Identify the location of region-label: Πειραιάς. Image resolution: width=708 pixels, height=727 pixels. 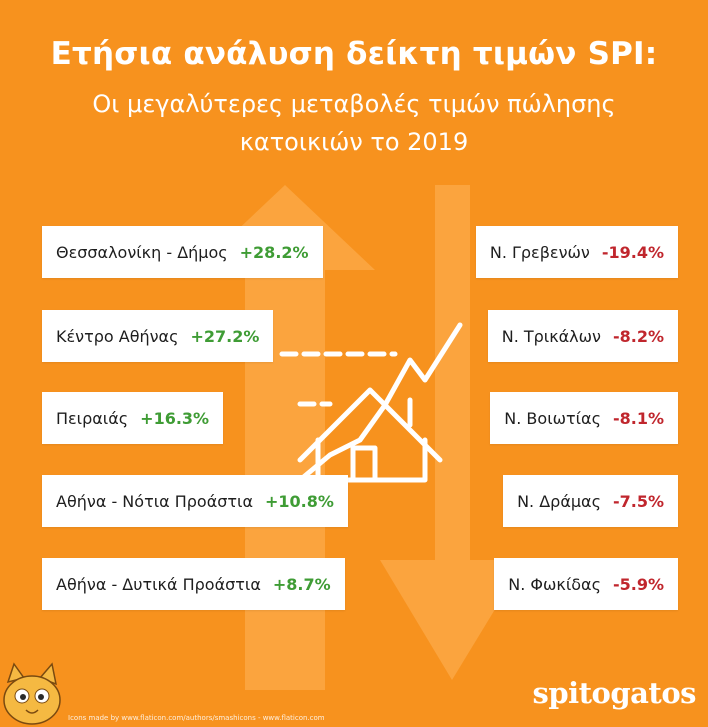
(92, 418).